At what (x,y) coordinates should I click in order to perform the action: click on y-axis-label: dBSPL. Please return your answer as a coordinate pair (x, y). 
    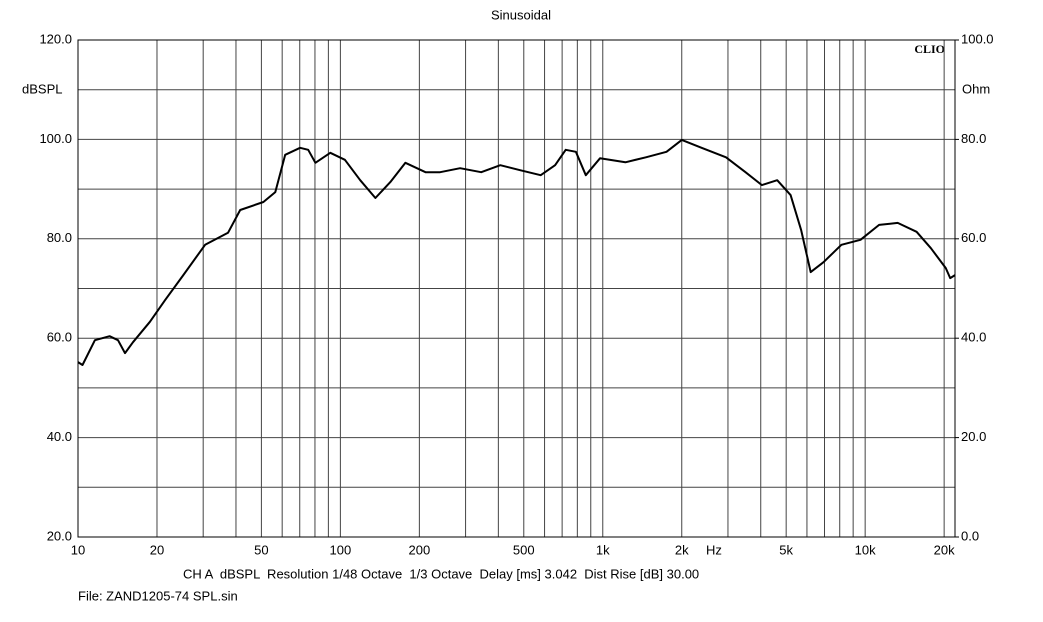
    Looking at the image, I should click on (42, 88).